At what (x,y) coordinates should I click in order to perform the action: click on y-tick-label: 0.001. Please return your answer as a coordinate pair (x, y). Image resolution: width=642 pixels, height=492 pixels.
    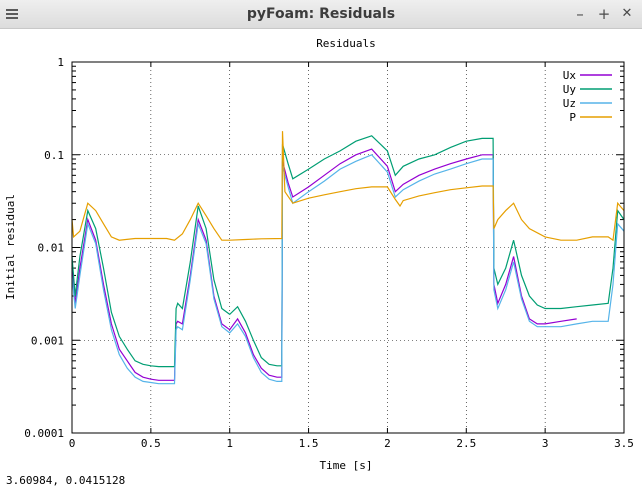
    Looking at the image, I should click on (47, 340).